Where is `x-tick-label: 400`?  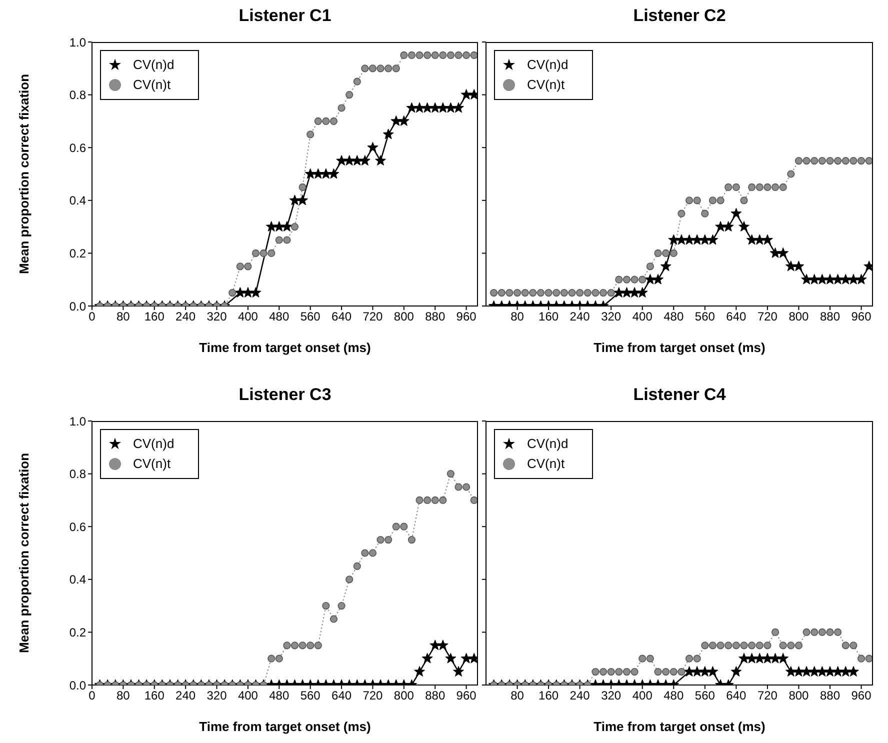
x-tick-label: 400 is located at coordinates (248, 695).